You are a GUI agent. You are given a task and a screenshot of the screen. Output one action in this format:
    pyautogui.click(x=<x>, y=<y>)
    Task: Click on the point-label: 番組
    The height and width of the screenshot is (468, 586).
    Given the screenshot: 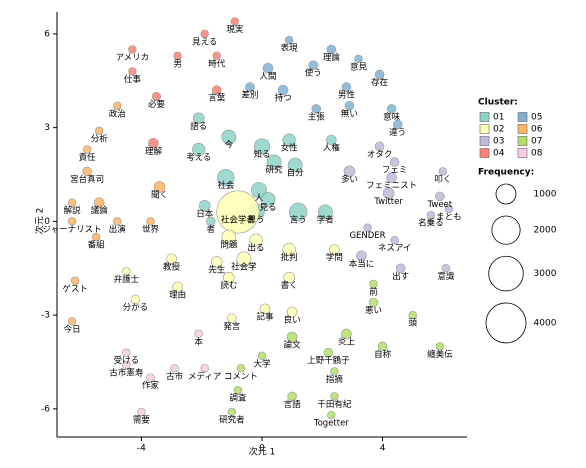 What is the action you would take?
    pyautogui.click(x=97, y=245)
    